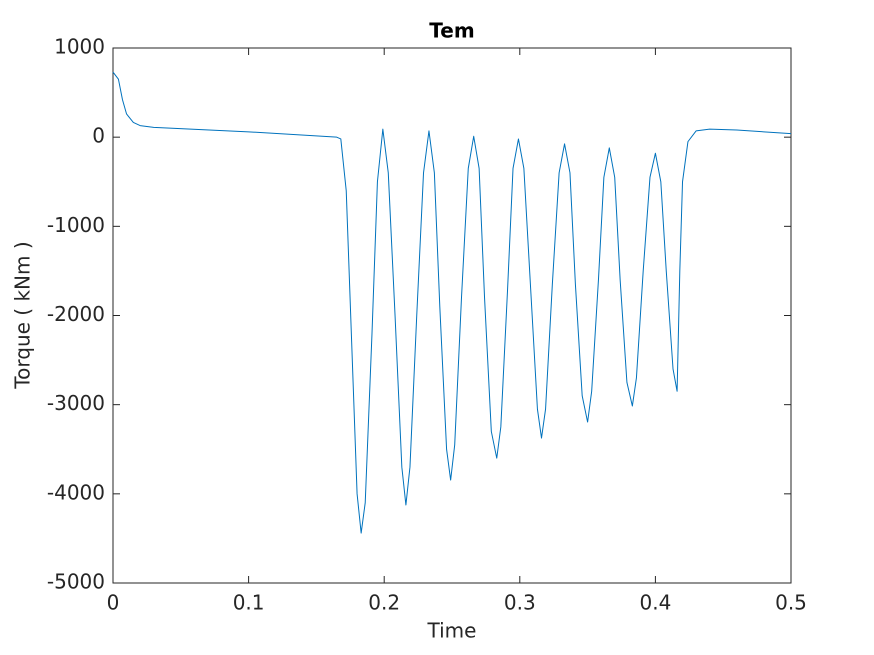  What do you see at coordinates (520, 603) in the screenshot?
I see `x-tick-label: 0.3` at bounding box center [520, 603].